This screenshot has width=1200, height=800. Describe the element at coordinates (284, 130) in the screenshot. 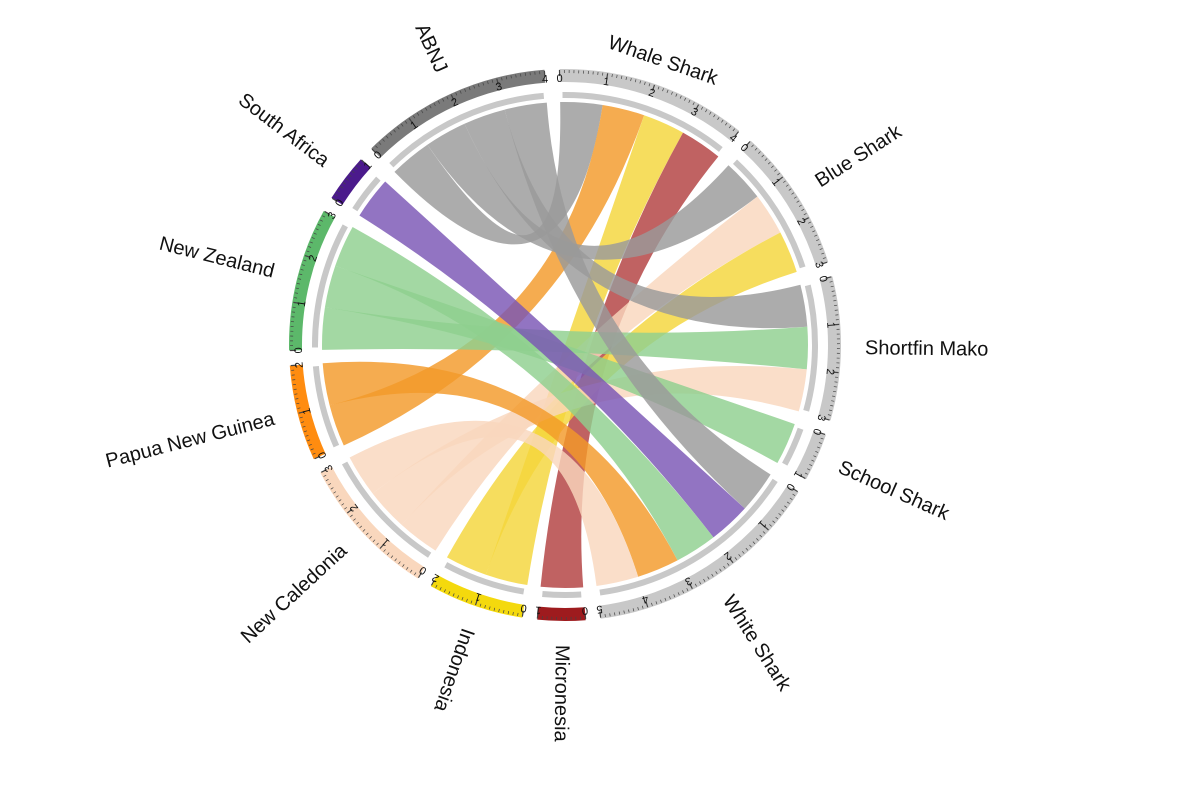

I see `segment-label-southafrica: South Africa` at that location.